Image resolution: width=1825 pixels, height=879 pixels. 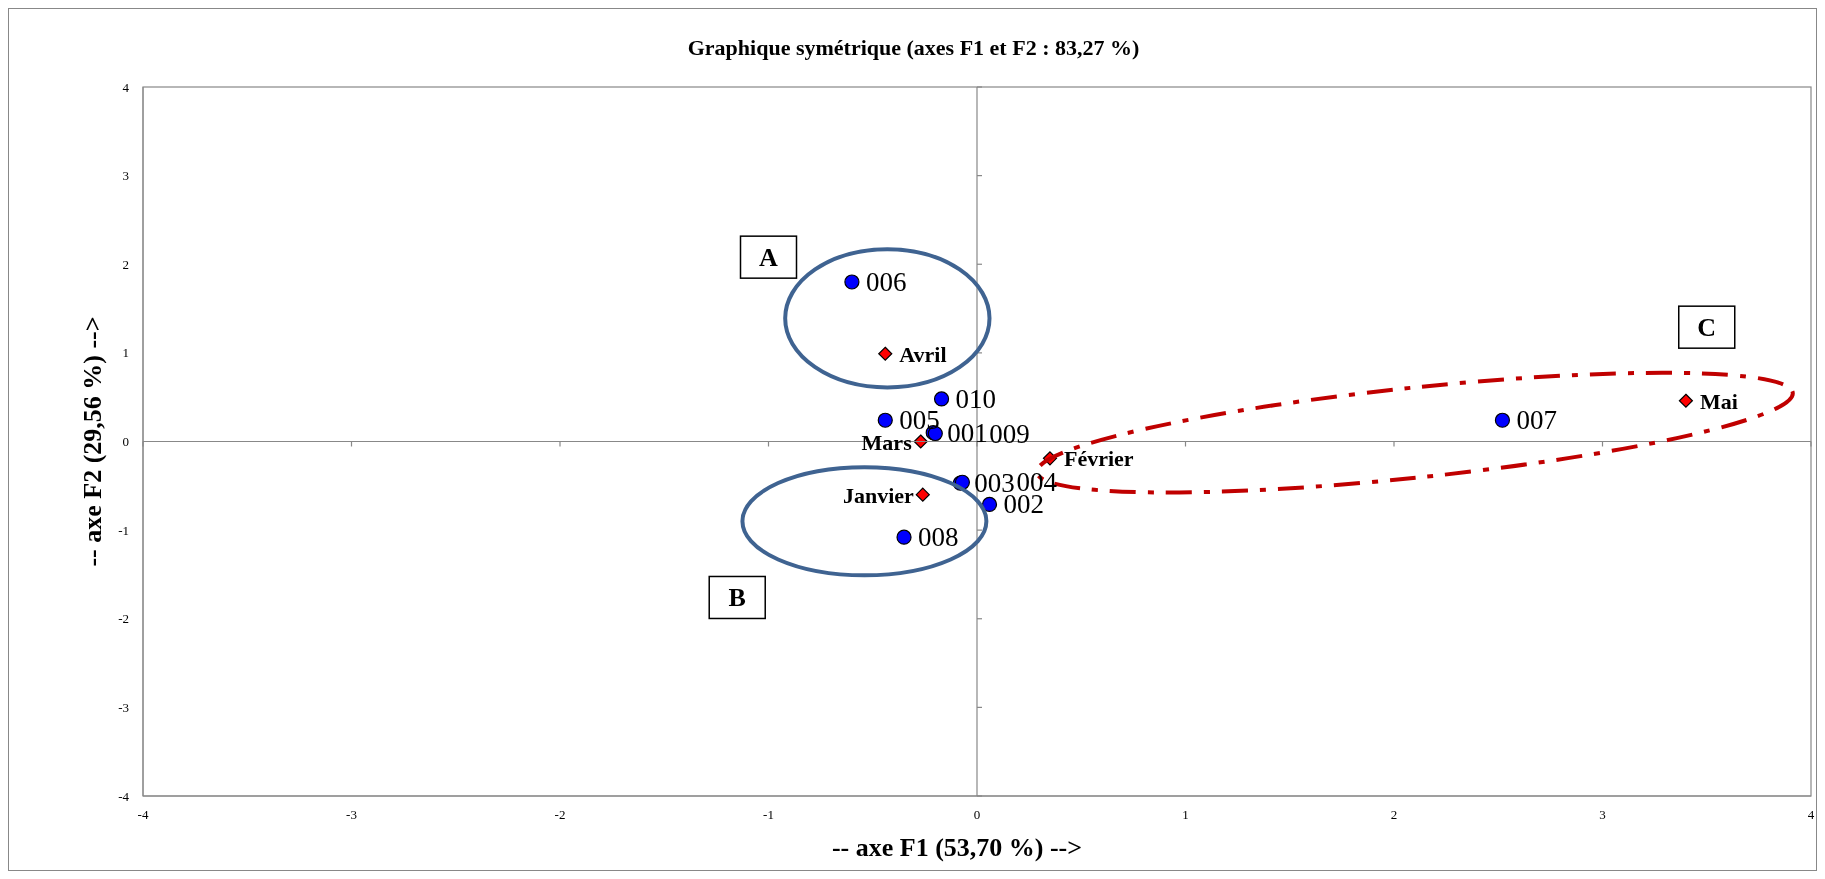 What do you see at coordinates (125, 264) in the screenshot?
I see `y-tick-label: 2` at bounding box center [125, 264].